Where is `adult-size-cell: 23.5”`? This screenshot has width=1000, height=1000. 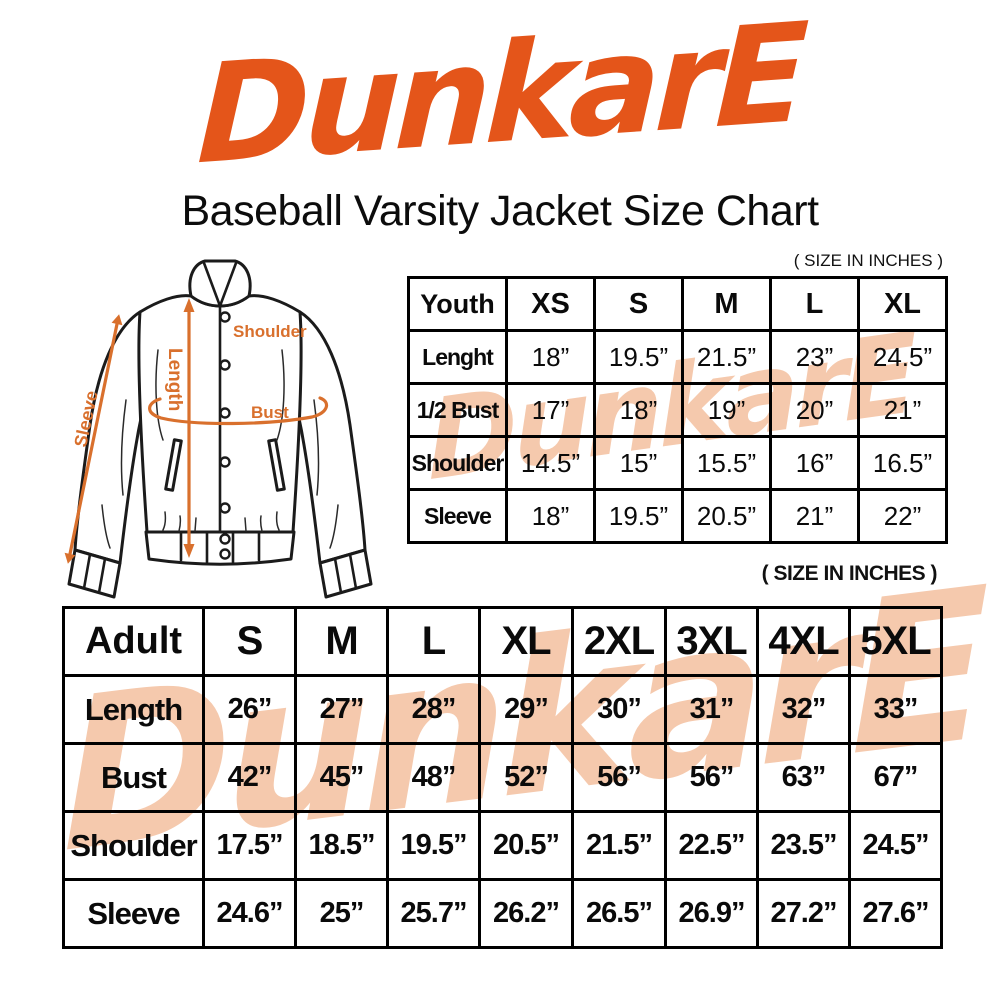 adult-size-cell: 23.5” is located at coordinates (803, 845).